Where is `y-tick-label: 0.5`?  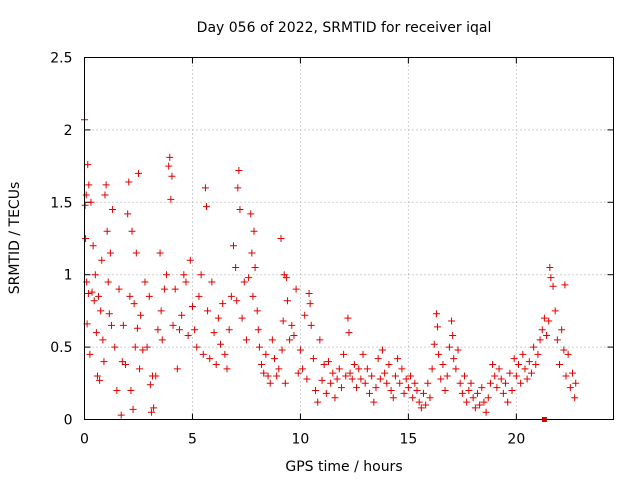
y-tick-label: 0.5 is located at coordinates (61, 348).